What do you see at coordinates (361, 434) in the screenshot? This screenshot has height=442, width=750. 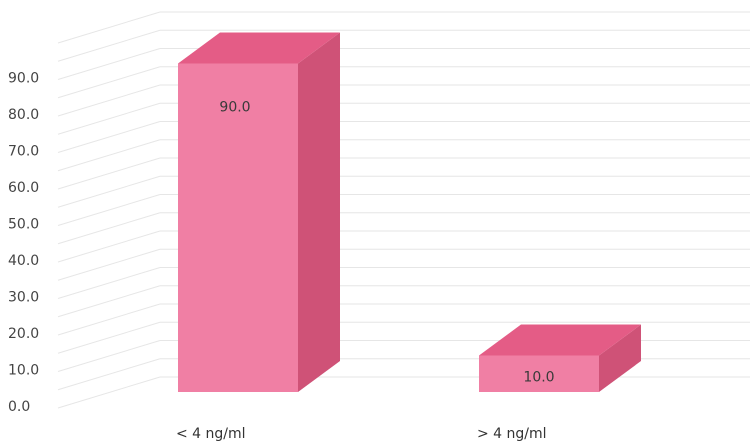 I see `x-axis-labels: < 4 ng/ml > 4 ng/ml` at bounding box center [361, 434].